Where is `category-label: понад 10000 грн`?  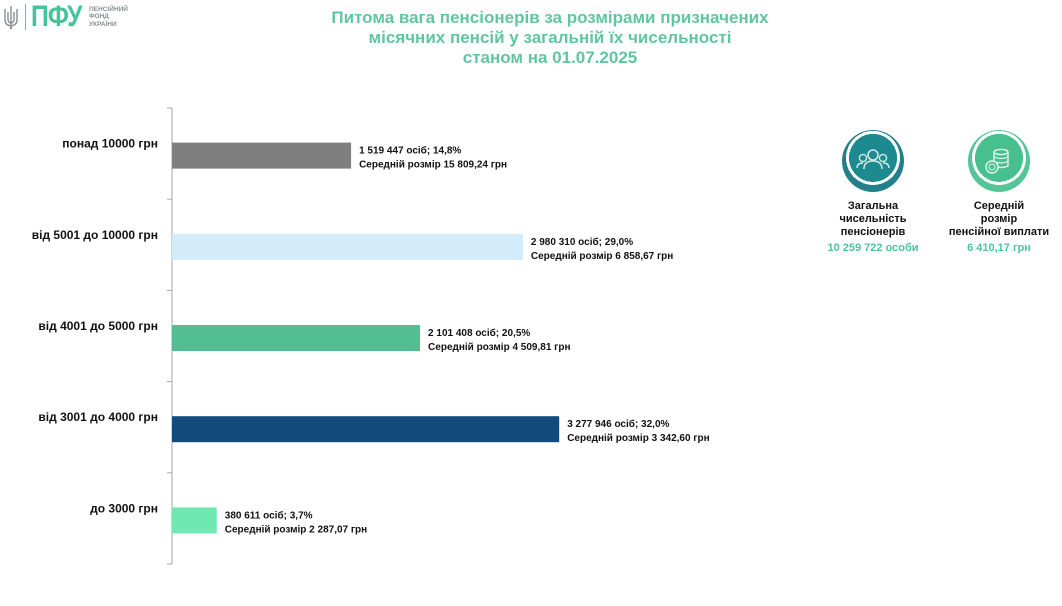 category-label: понад 10000 грн is located at coordinates (110, 144).